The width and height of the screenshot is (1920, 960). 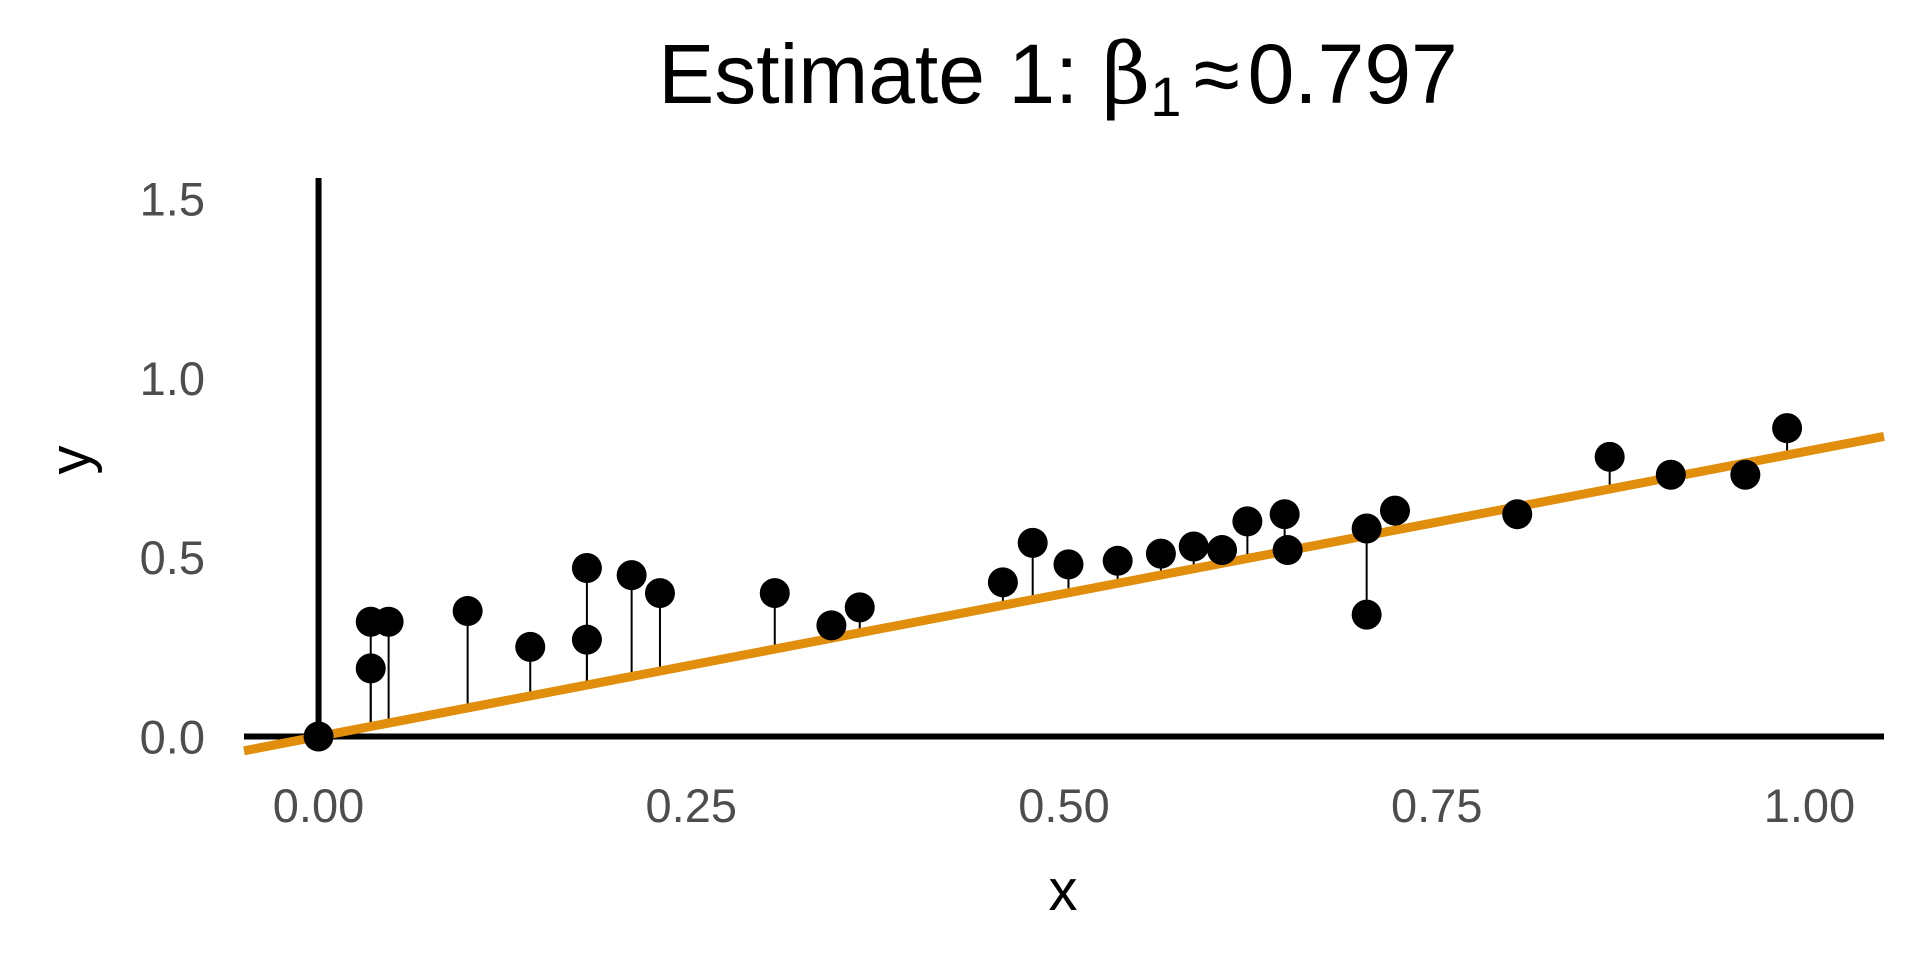 I want to click on title-symbol: β, so click(x=1126, y=74).